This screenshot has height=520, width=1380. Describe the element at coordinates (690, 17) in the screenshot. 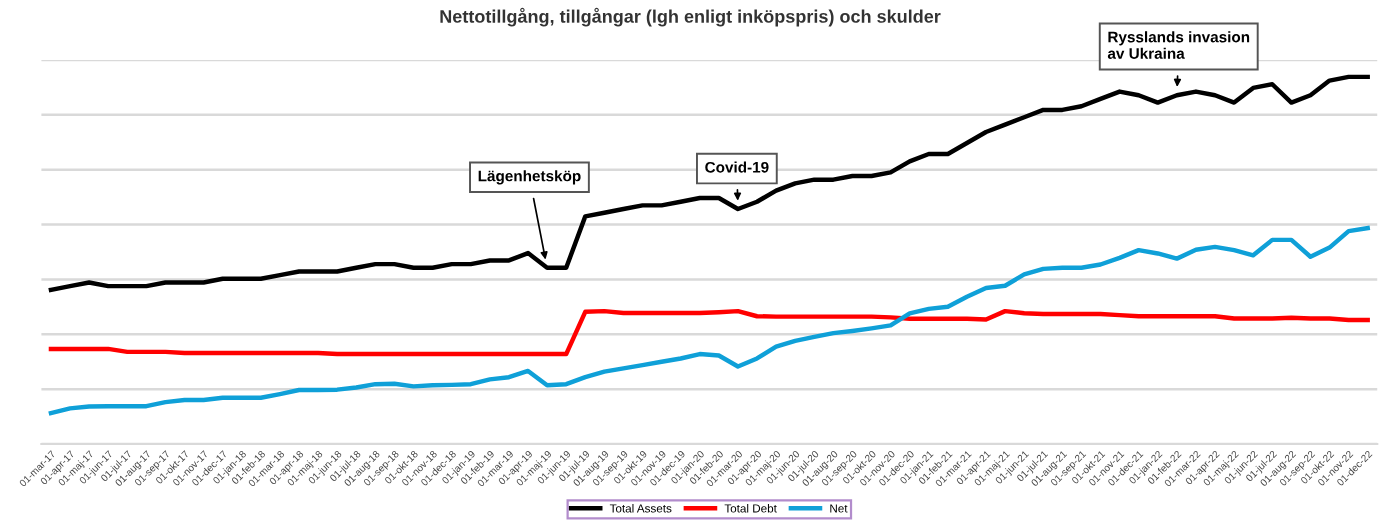

I see `chart-title: Nettotillgång, tillgångar (lgh enligt inköpspris) och skulder` at that location.